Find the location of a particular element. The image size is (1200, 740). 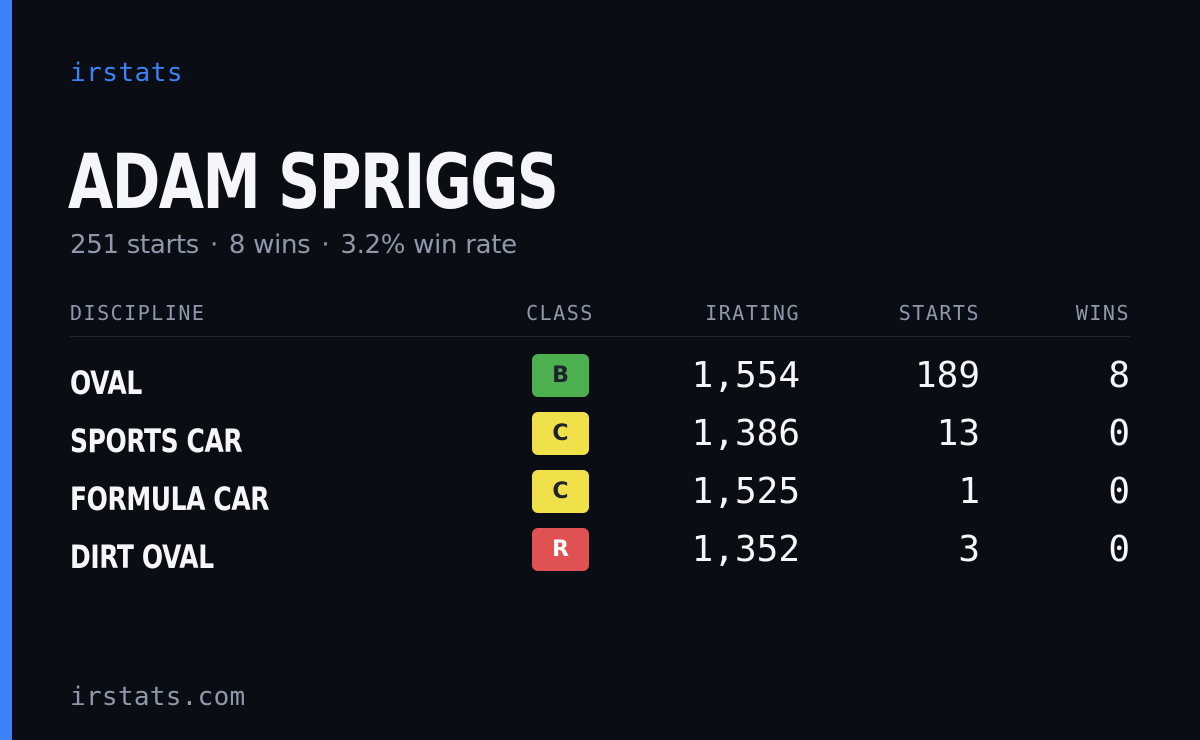

irating-value: 1,352 is located at coordinates (745, 549).